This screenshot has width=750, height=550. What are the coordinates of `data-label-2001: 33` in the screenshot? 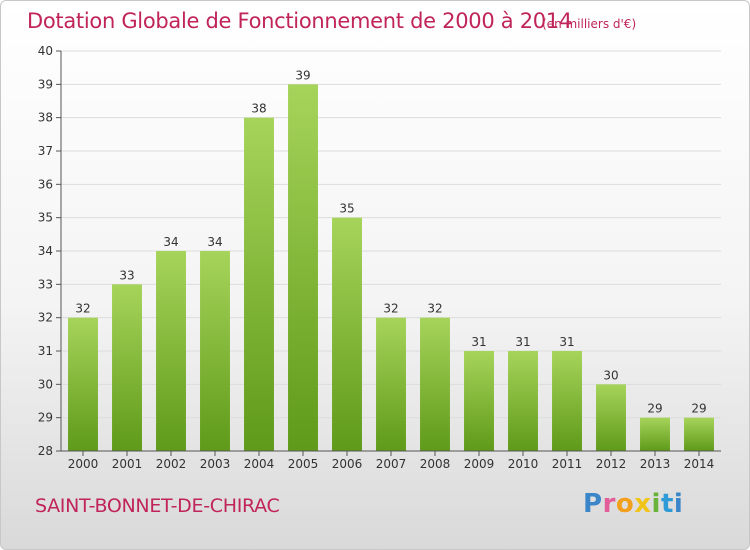 It's located at (126, 275).